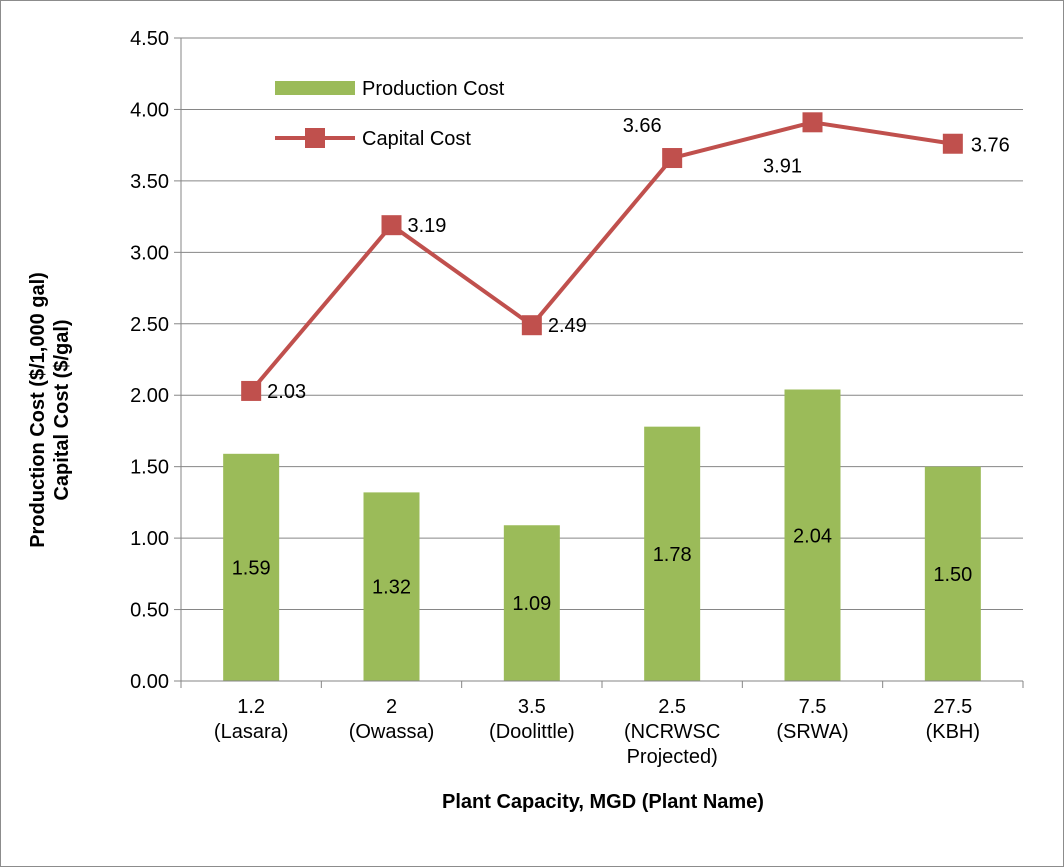 This screenshot has width=1064, height=867. Describe the element at coordinates (427, 226) in the screenshot. I see `line-data-label: 3.19` at that location.